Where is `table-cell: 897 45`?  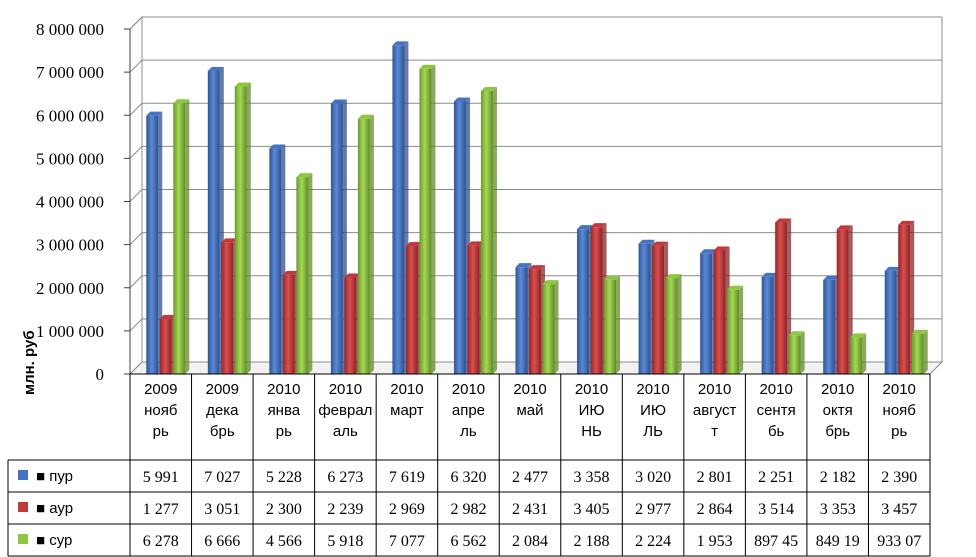
table-cell: 897 45 is located at coordinates (776, 541).